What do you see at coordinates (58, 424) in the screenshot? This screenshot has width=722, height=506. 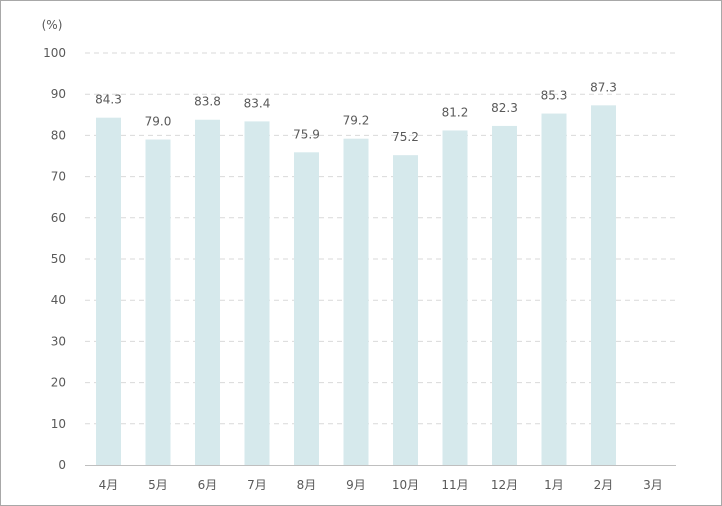 I see `y-tick-label-10: 10` at bounding box center [58, 424].